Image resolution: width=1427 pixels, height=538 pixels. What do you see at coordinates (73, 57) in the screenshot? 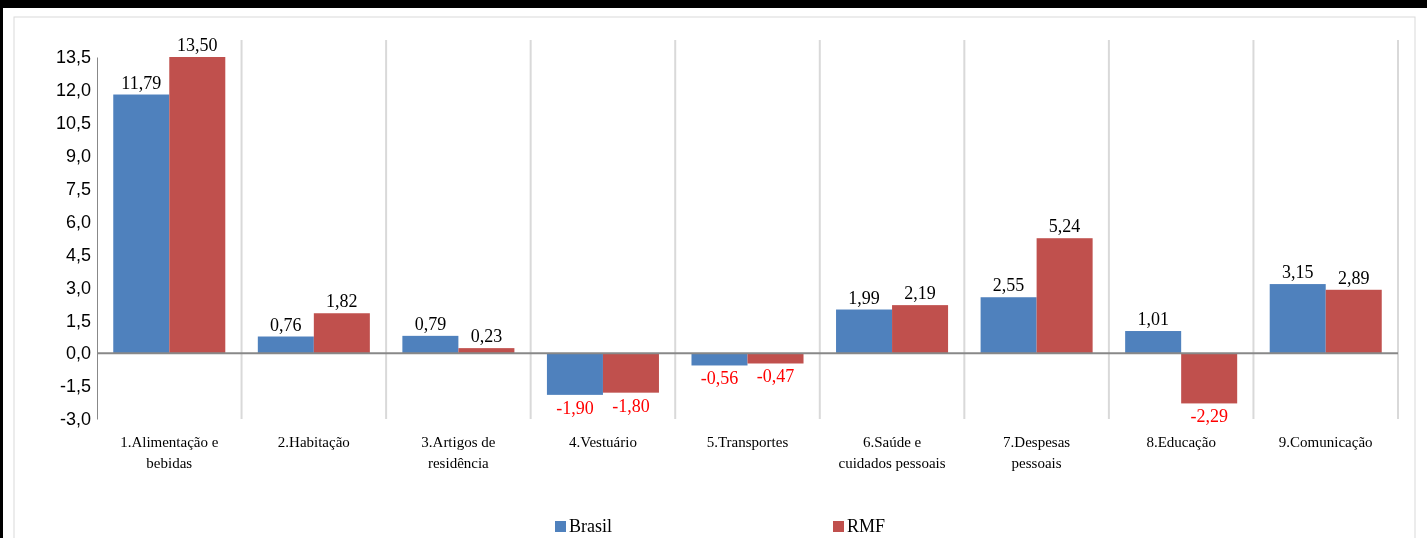
I see `y-tick-label: 13,5` at bounding box center [73, 57].